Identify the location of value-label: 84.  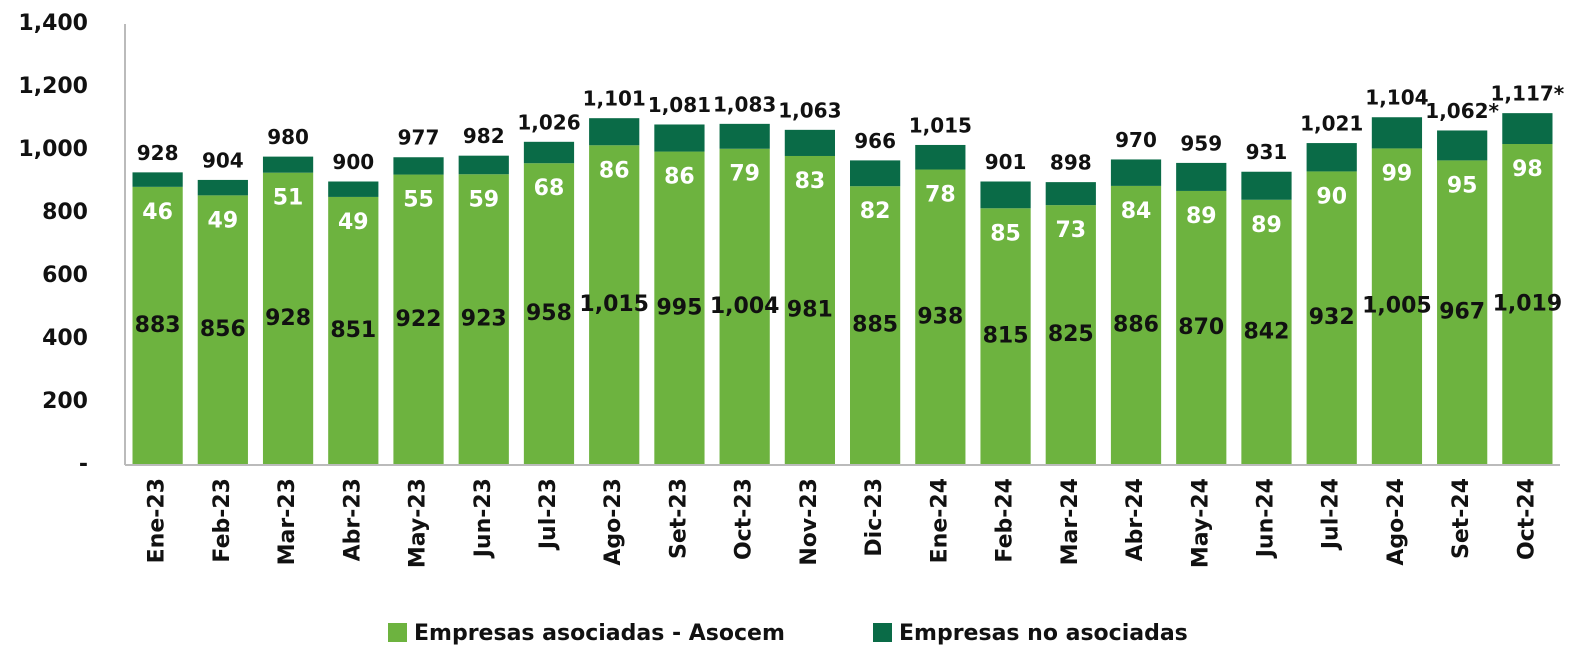
(1136, 211).